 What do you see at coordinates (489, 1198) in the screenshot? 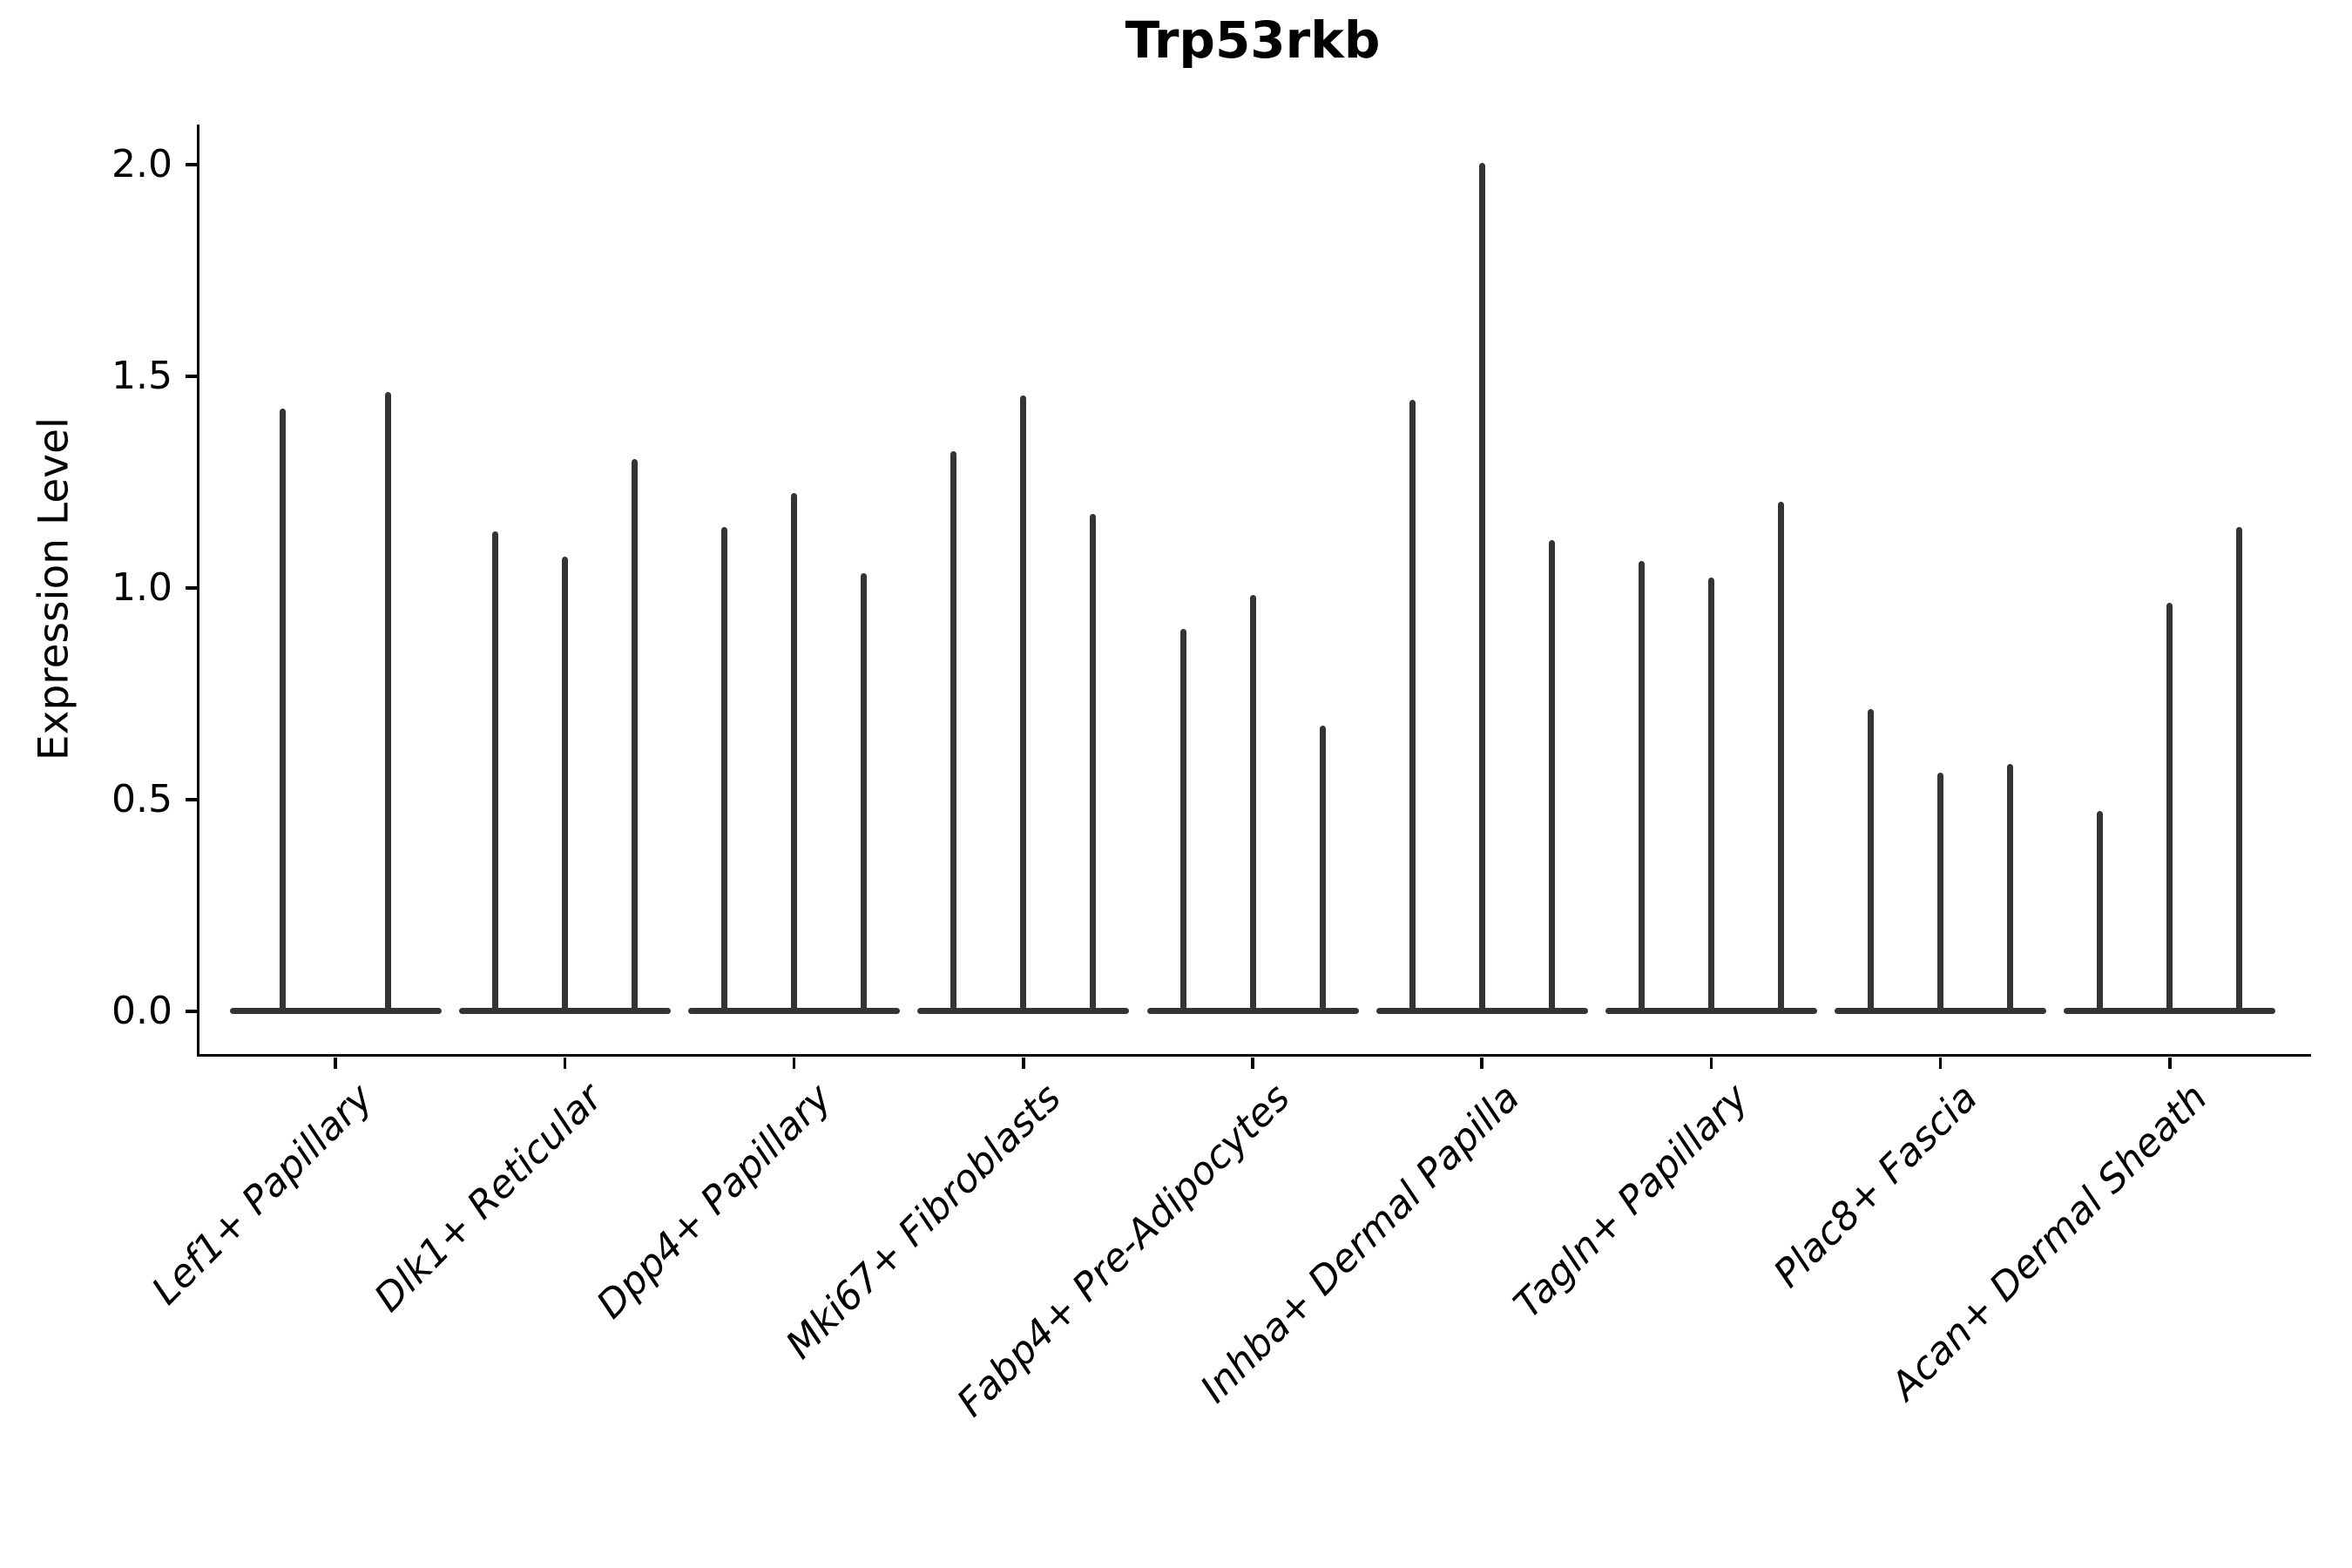
I see `x-tick-label: Dlk1+ Reticular` at bounding box center [489, 1198].